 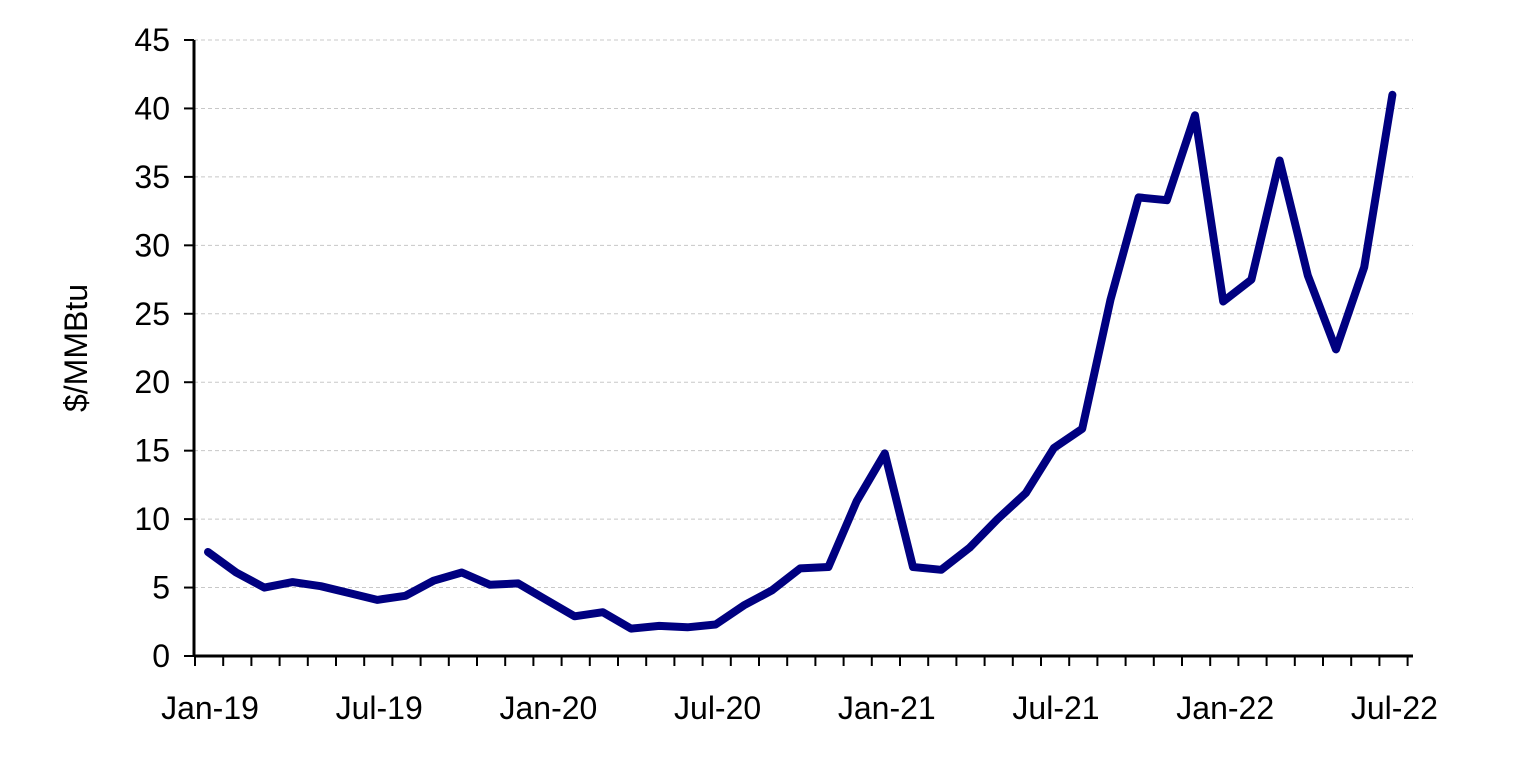 What do you see at coordinates (152, 314) in the screenshot?
I see `y-tick-label: 25` at bounding box center [152, 314].